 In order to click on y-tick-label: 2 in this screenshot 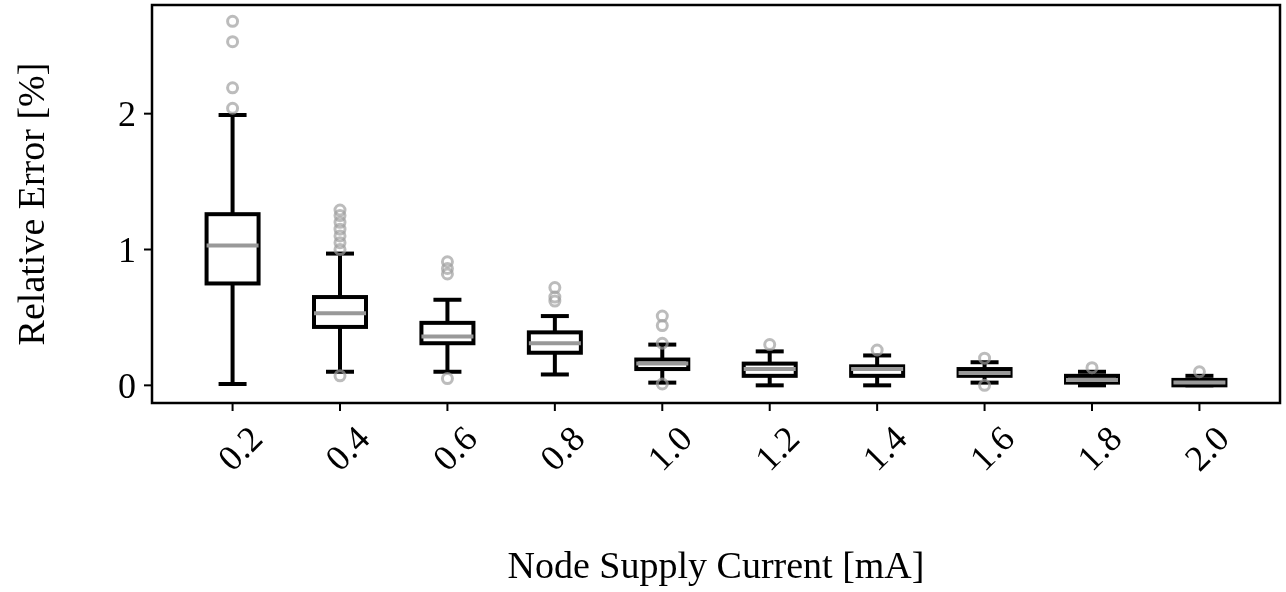, I will do `click(127, 114)`.